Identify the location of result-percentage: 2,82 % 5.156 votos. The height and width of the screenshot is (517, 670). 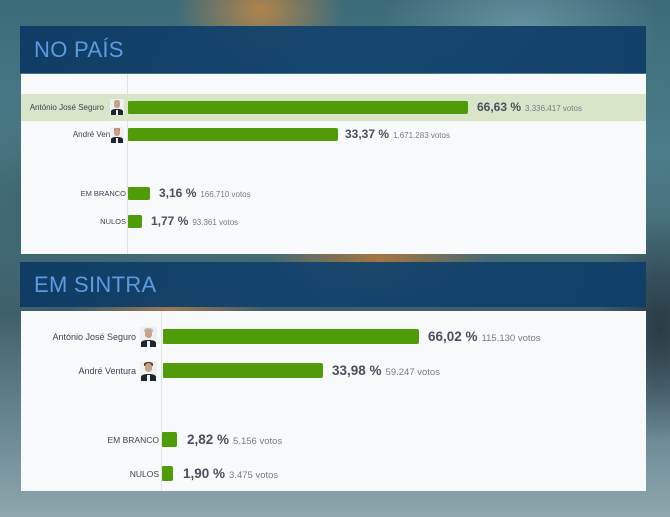
(235, 439).